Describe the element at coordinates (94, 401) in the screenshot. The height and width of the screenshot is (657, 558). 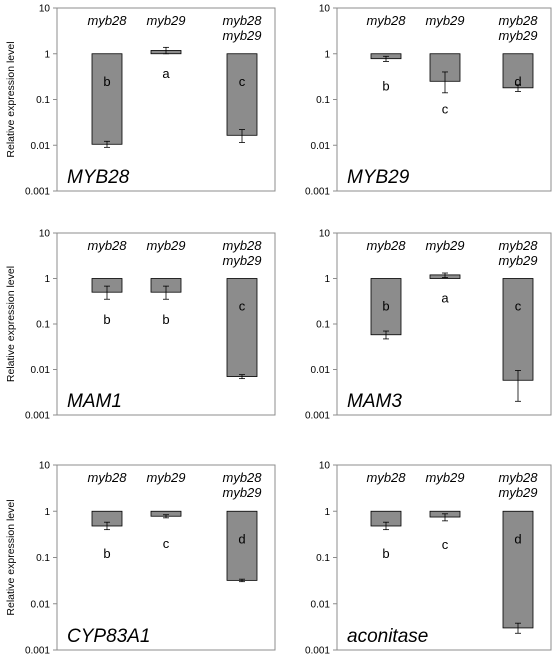
I see `gene-name: MAM1` at that location.